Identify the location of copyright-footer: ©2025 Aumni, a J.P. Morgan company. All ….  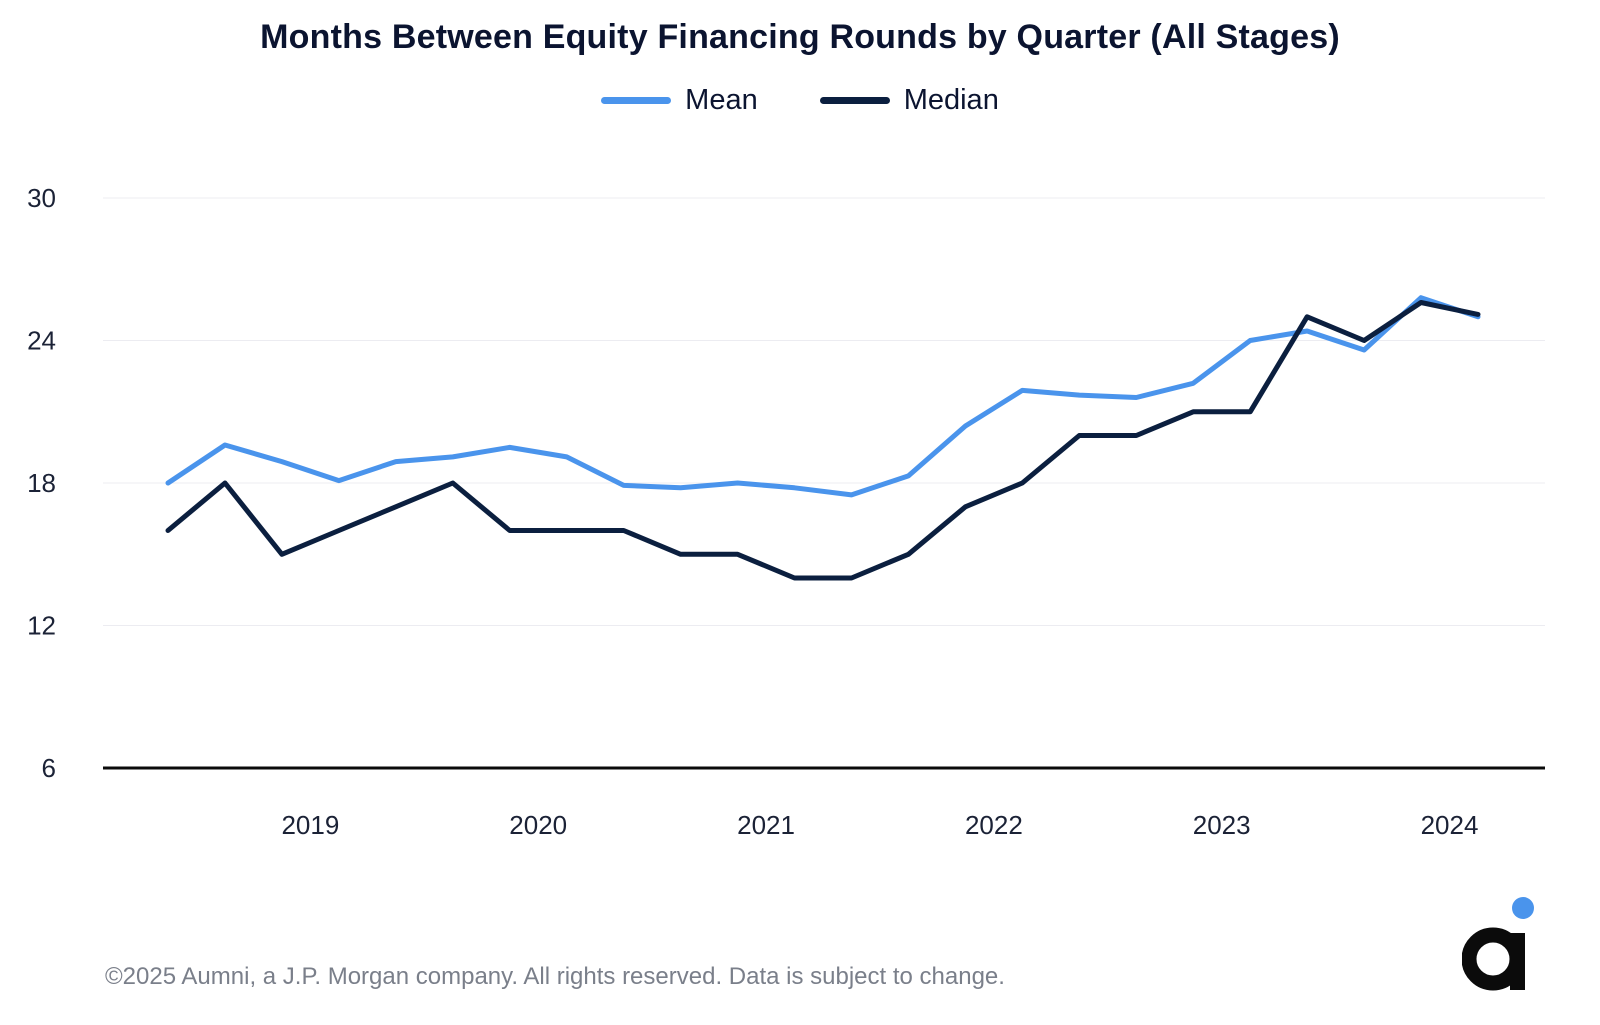
(555, 976).